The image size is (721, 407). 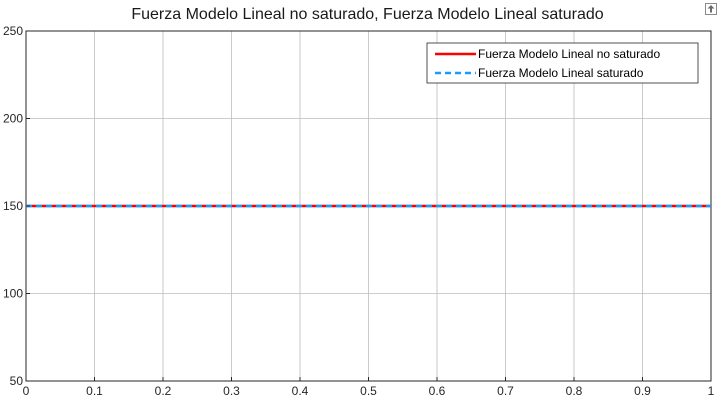 I want to click on x-axis-ticks: 0 0.1 0.2 0.3 0.4 0.5 0.6 0.7 0.8 0.9 1, so click(x=369, y=387).